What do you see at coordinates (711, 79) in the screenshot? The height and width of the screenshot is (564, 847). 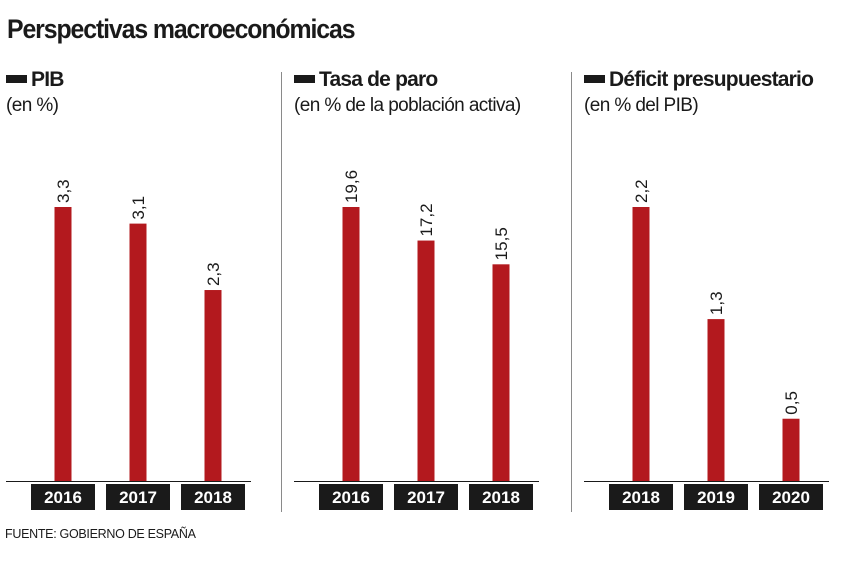 I see `panel-title: Déficit presupuestario` at bounding box center [711, 79].